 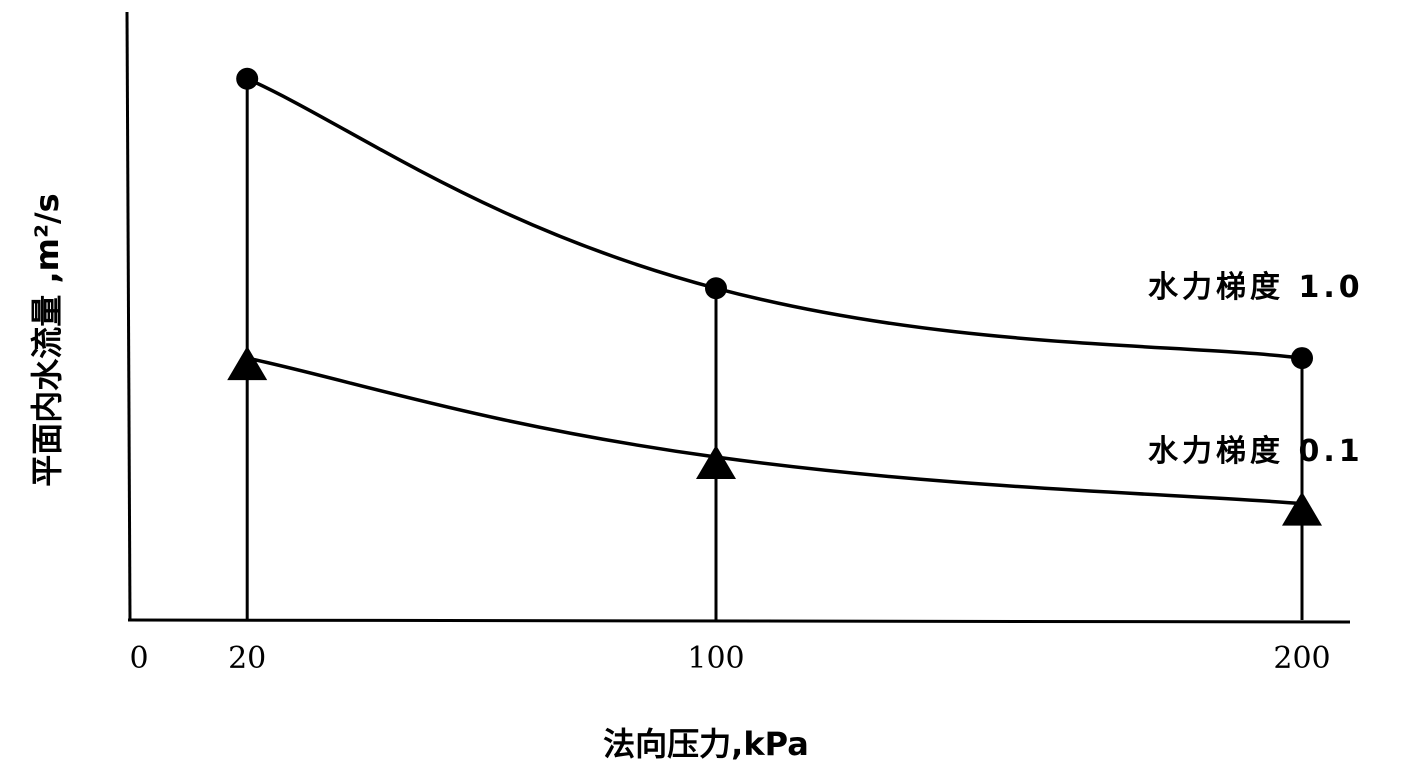 I want to click on x-tick-label-20: 20, so click(x=247, y=658).